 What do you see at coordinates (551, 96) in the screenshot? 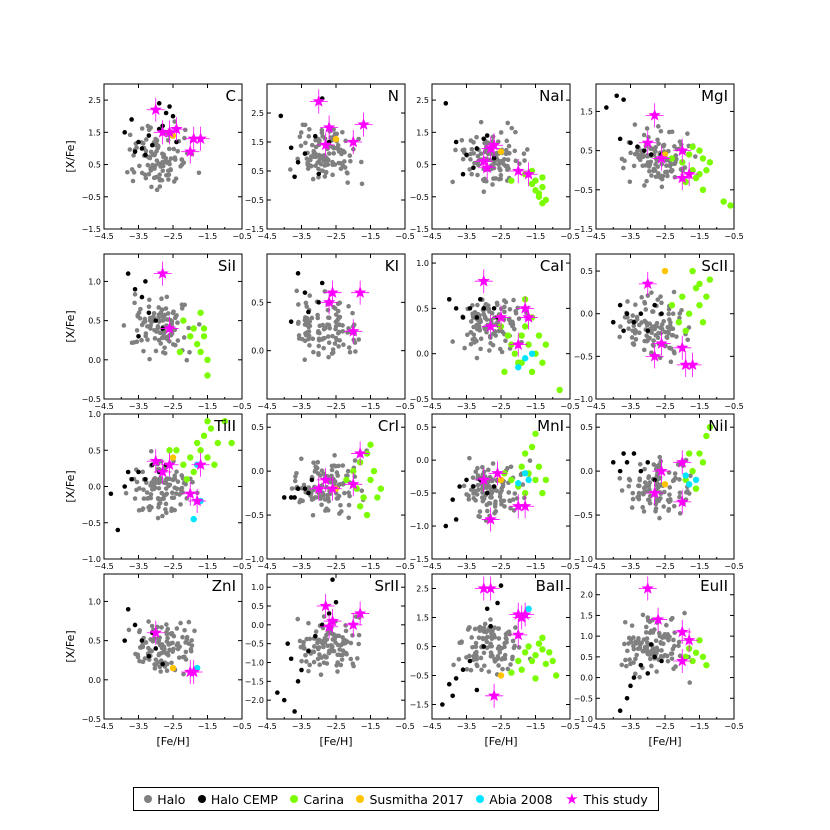
I see `element-label: NaI` at bounding box center [551, 96].